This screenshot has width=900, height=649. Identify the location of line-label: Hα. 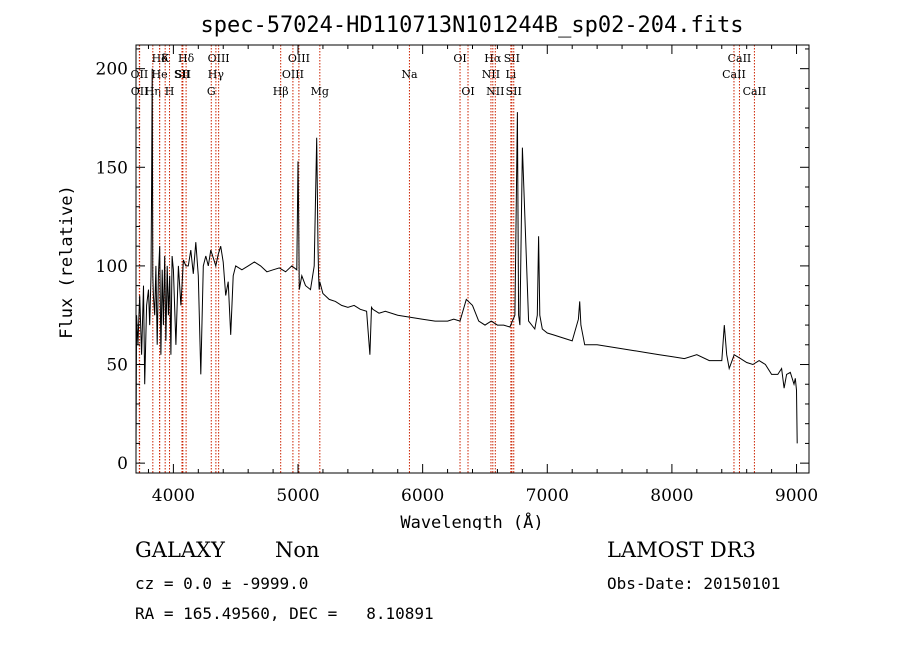
(493, 58).